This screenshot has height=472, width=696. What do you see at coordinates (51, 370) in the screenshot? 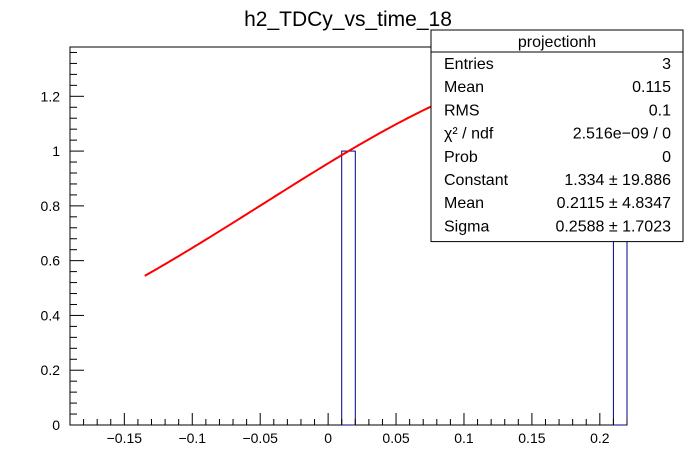
I see `y-tick-label: 0.2` at bounding box center [51, 370].